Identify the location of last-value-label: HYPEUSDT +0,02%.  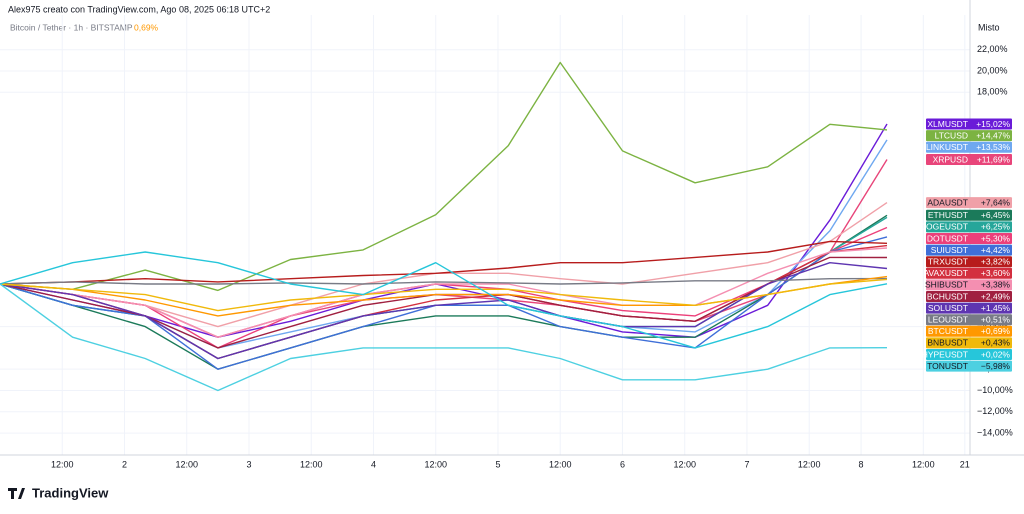
(967, 355).